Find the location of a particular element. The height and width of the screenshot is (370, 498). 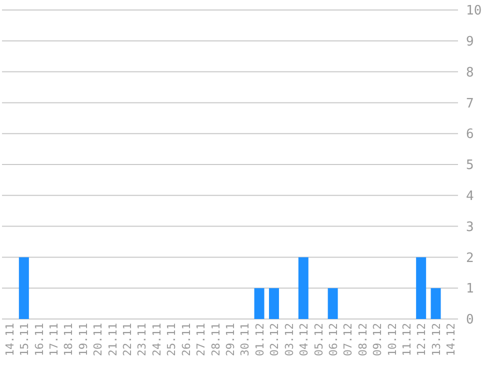

x-tick-label: 12.12 is located at coordinates (421, 339).